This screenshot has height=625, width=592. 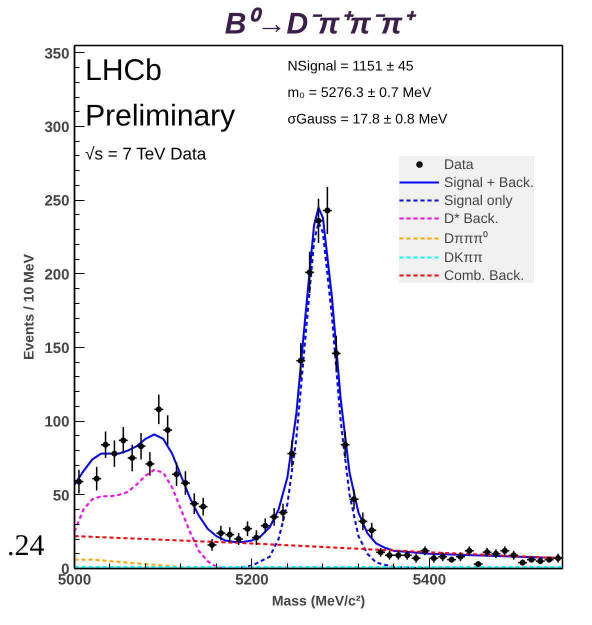 What do you see at coordinates (57, 201) in the screenshot?
I see `y-tick-label: 250` at bounding box center [57, 201].